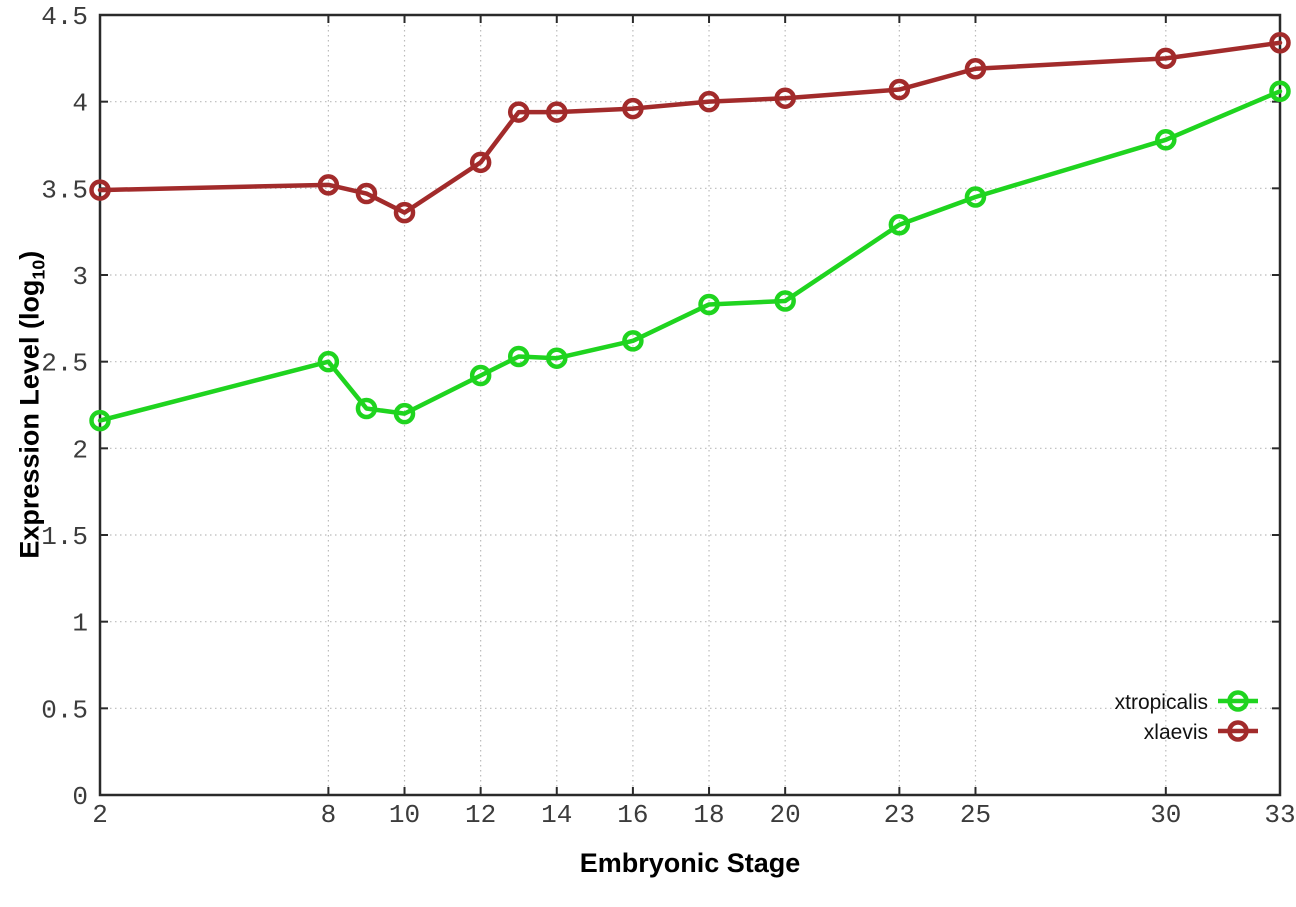 The height and width of the screenshot is (907, 1296). Describe the element at coordinates (100, 815) in the screenshot. I see `x-tick-label: 2` at that location.